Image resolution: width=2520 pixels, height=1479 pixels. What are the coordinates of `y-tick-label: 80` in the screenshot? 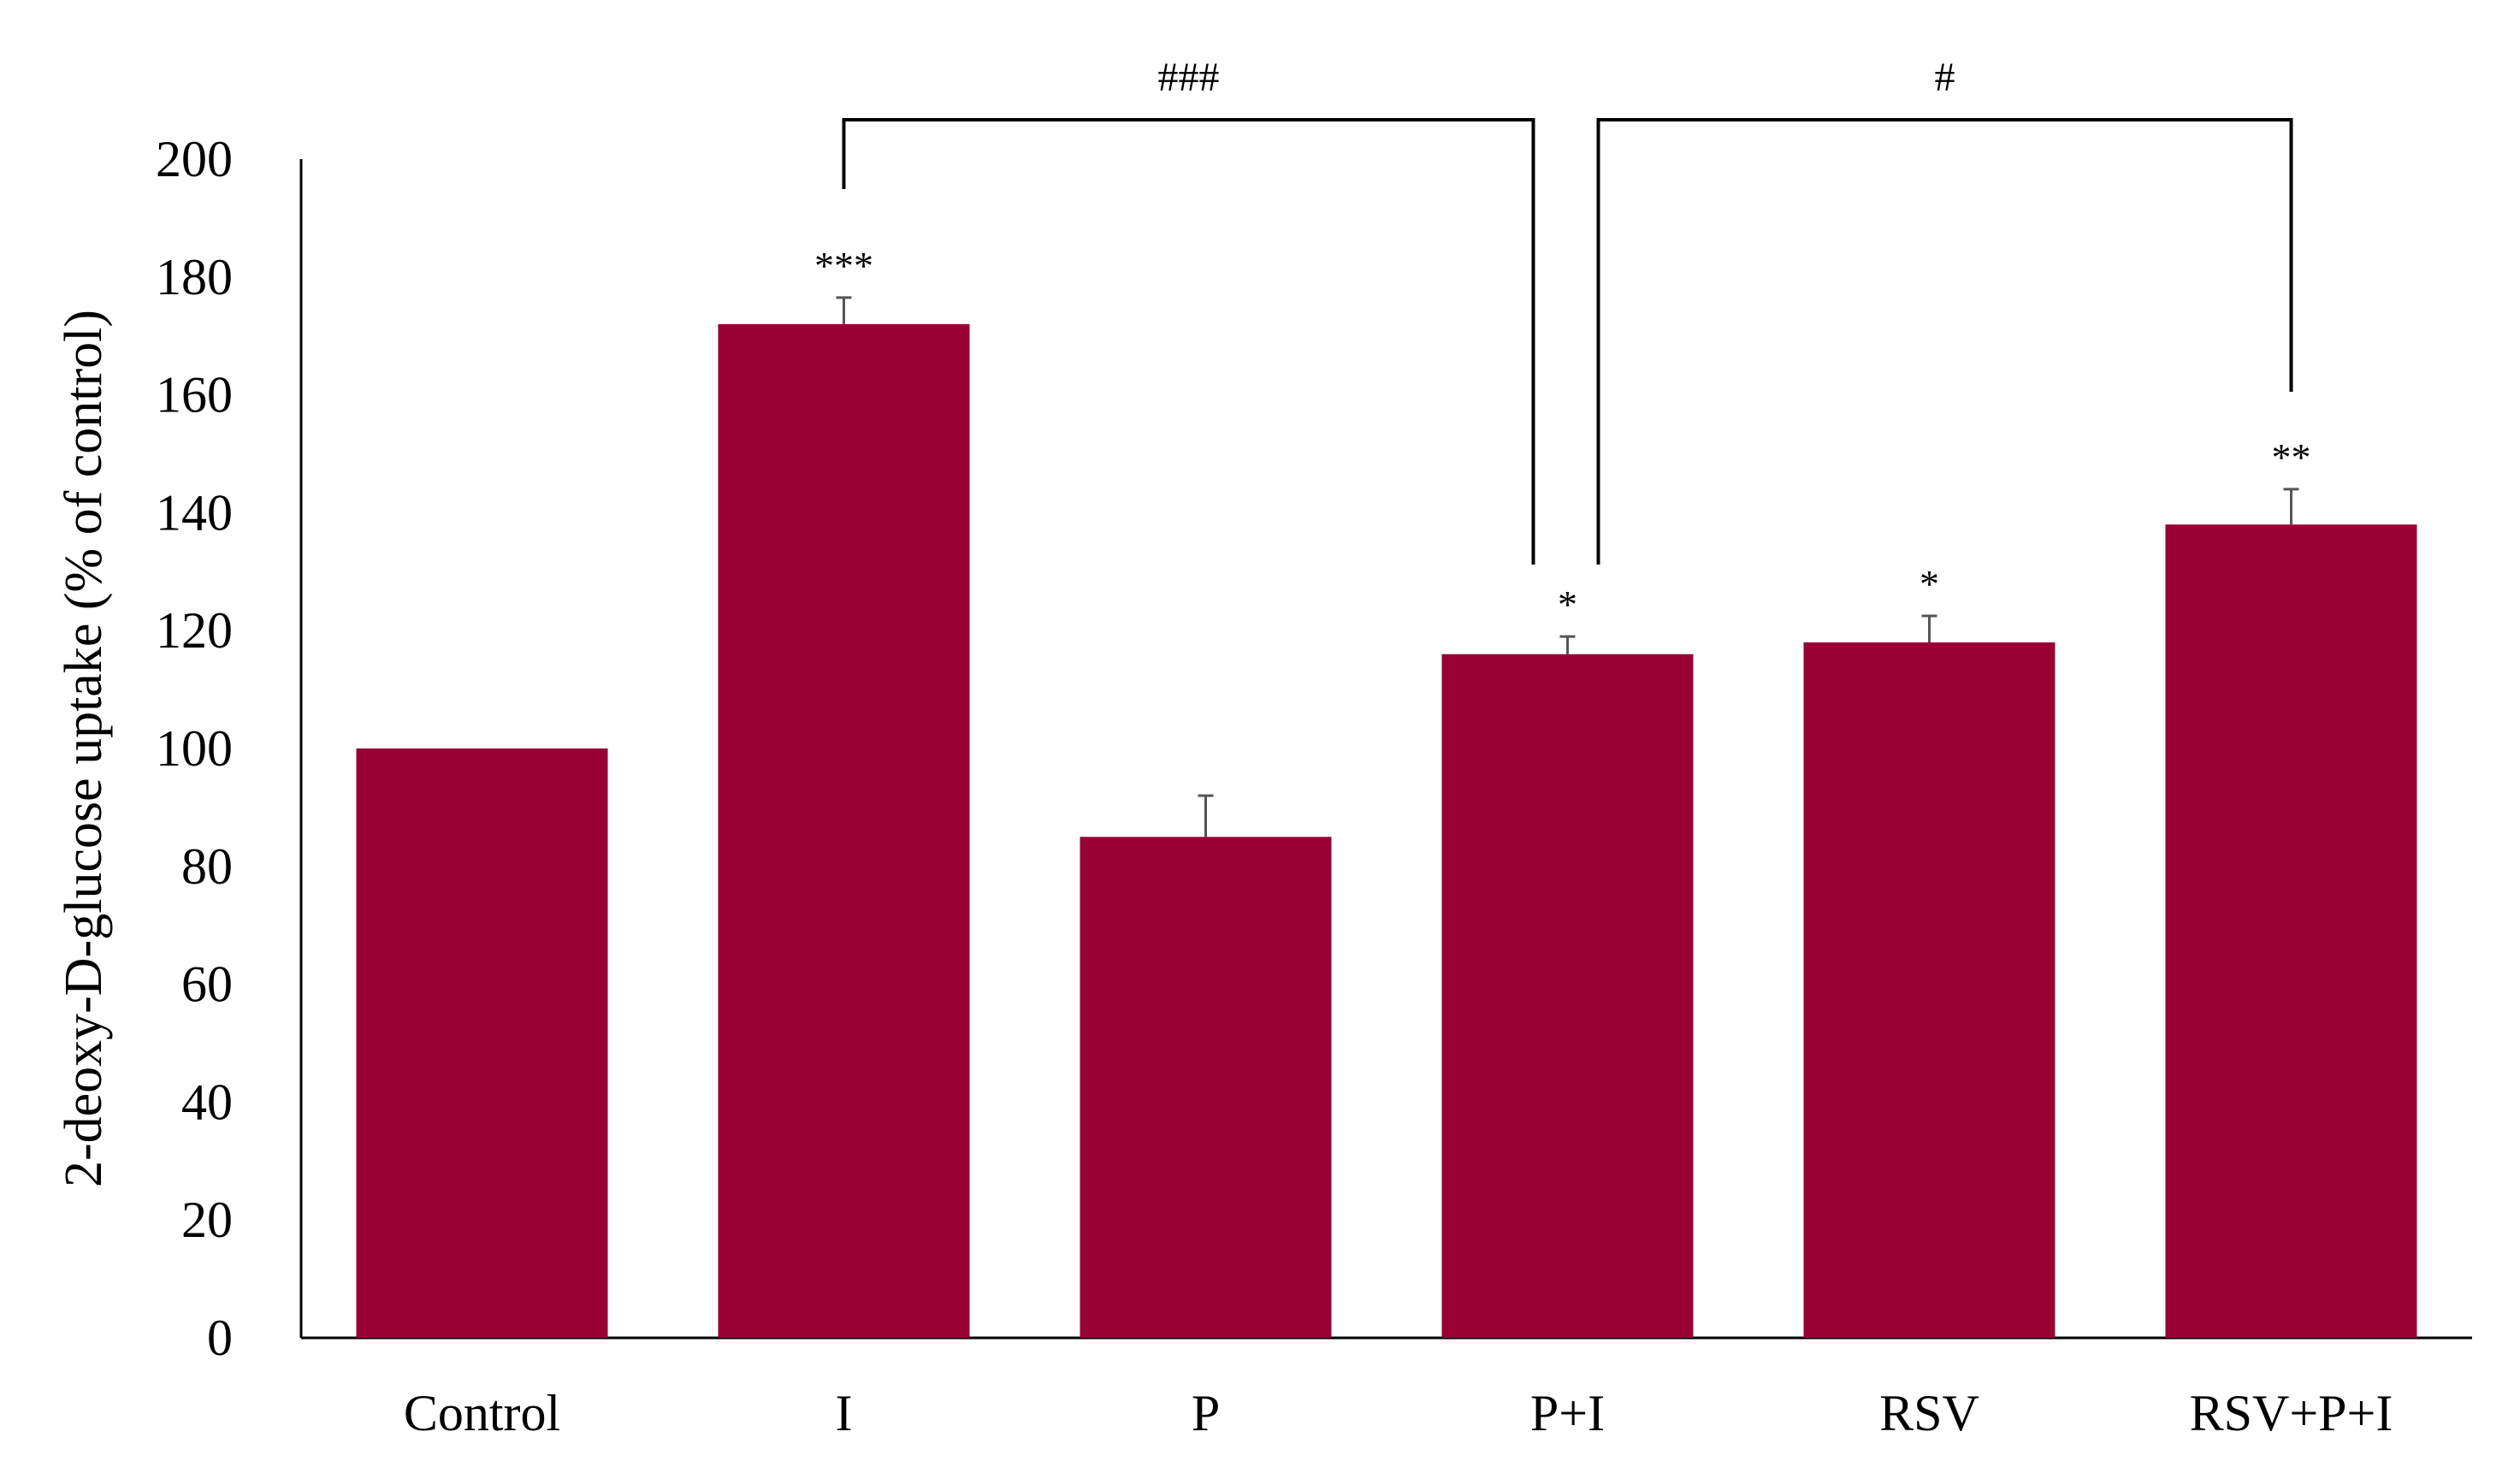 It's located at (207, 866).